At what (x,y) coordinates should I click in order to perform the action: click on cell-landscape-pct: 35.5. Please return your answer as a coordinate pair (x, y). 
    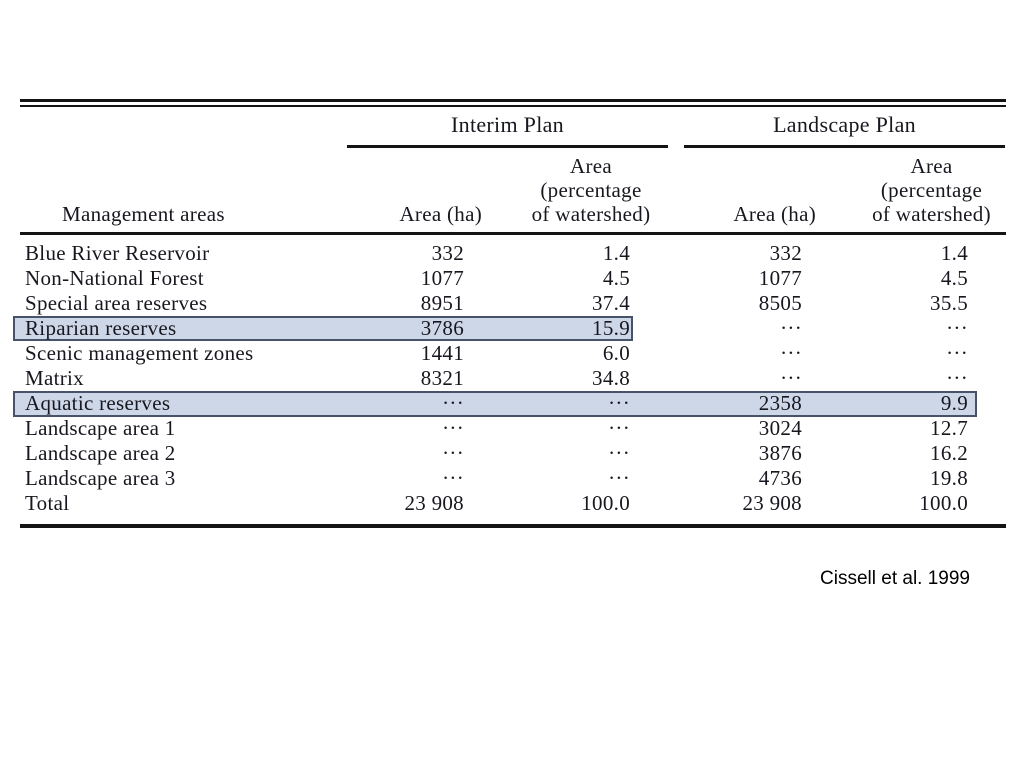
    Looking at the image, I should click on (949, 303).